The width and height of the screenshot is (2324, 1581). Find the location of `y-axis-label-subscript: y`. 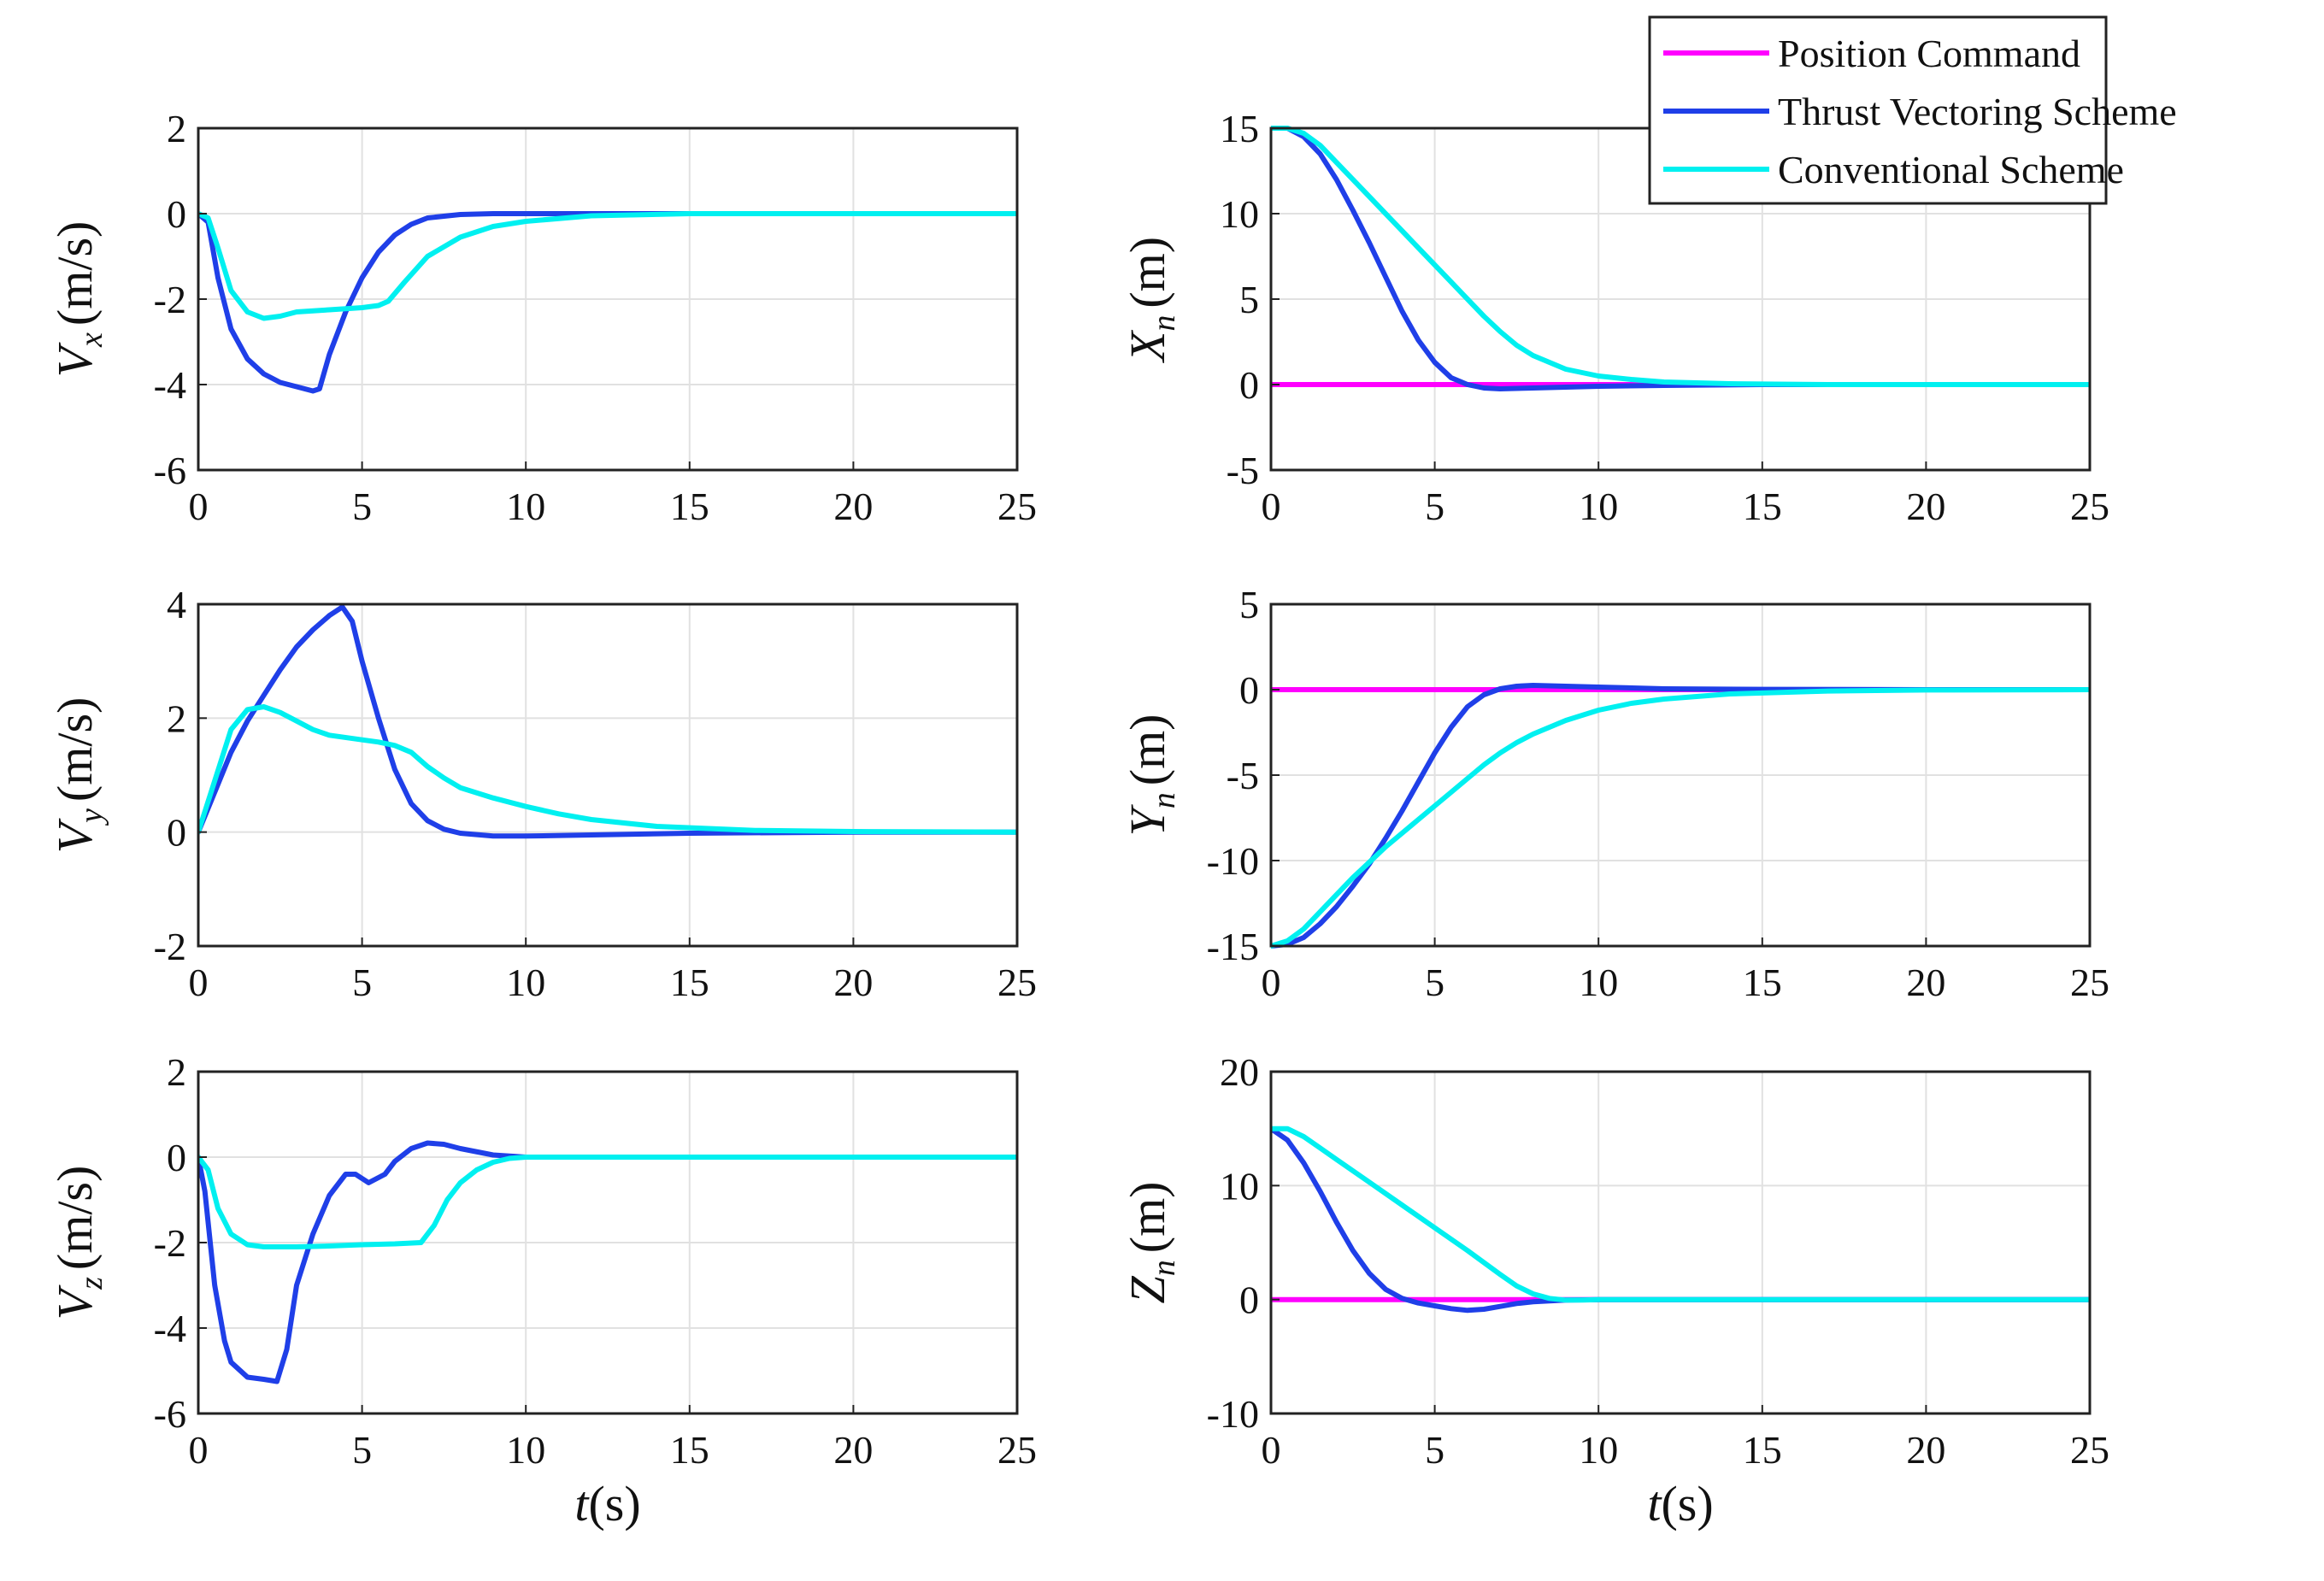

y-axis-label-subscript: y is located at coordinates (91, 817).